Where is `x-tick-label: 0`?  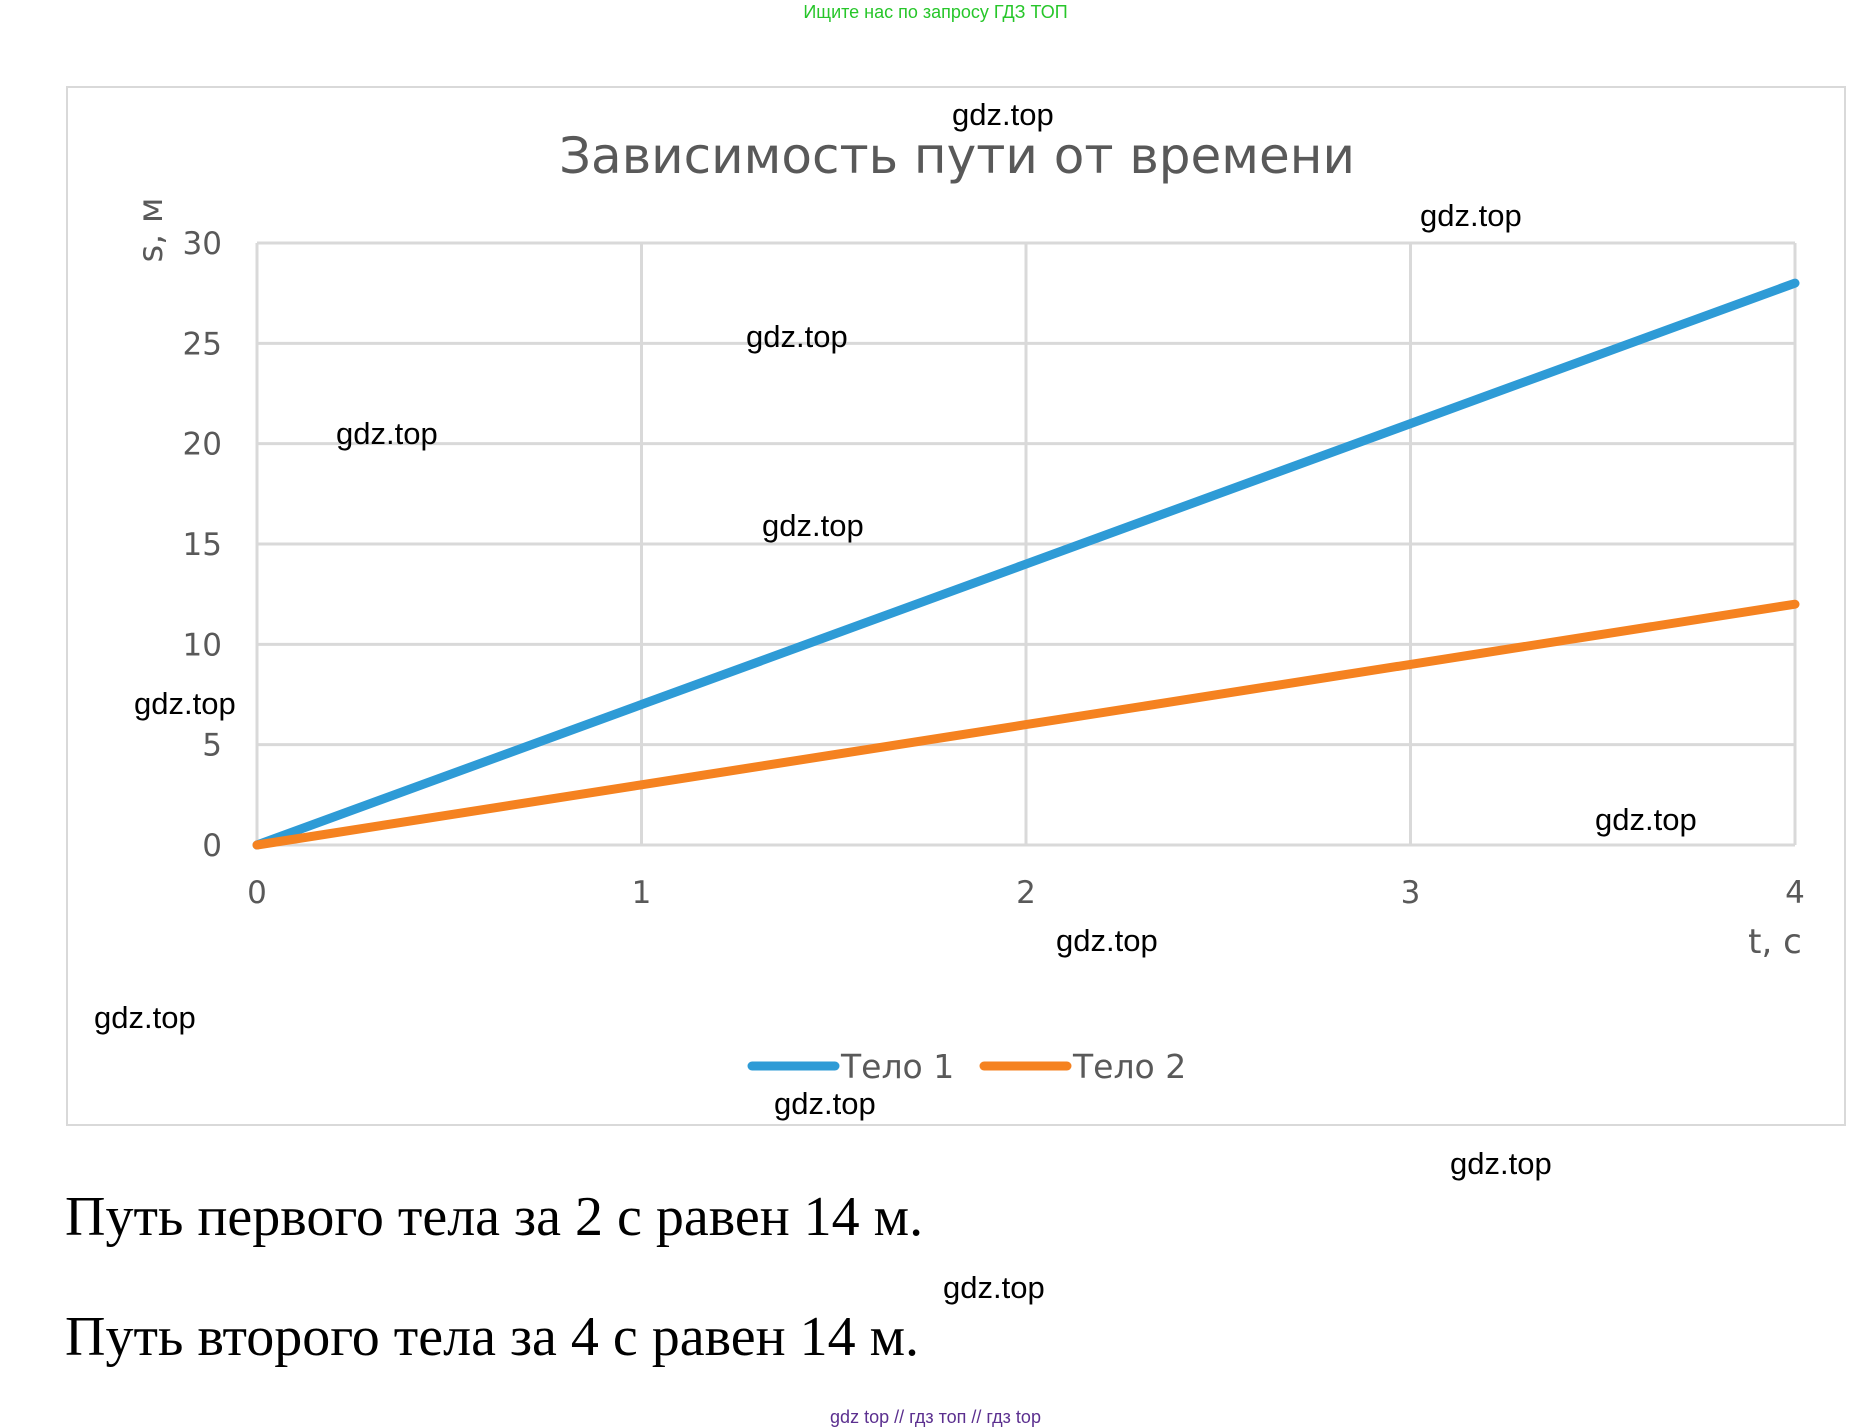
x-tick-label: 0 is located at coordinates (257, 893).